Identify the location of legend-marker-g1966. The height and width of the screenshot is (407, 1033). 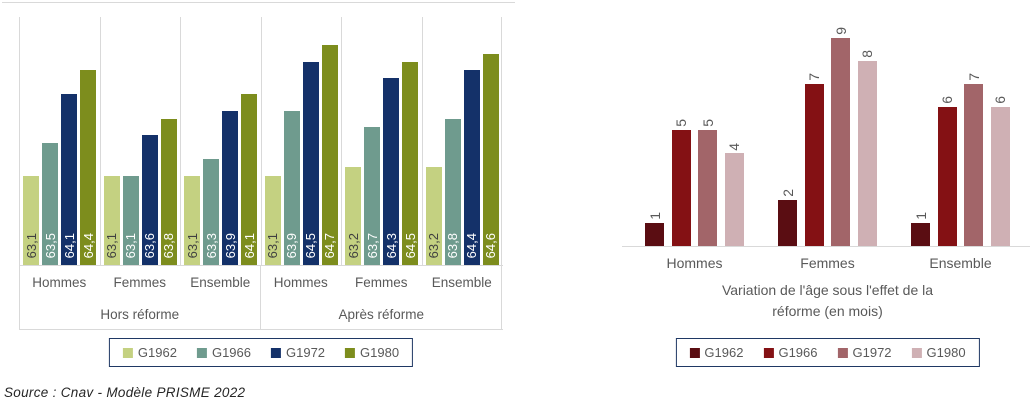
(768, 352).